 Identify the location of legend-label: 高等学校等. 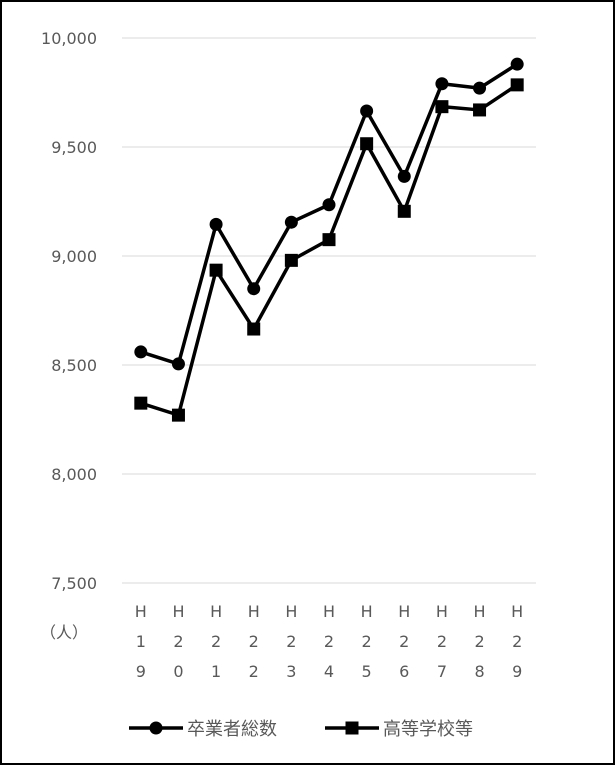
(428, 729).